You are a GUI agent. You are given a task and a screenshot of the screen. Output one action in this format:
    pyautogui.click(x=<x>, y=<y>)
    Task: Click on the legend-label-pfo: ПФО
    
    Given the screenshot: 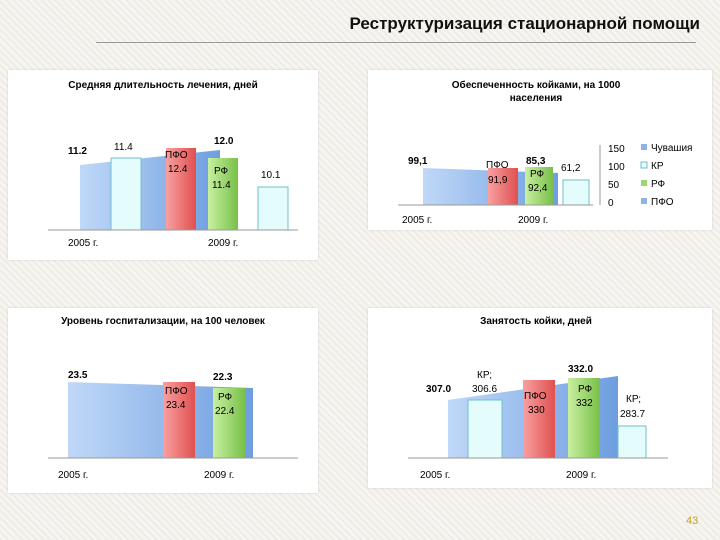 What is the action you would take?
    pyautogui.click(x=662, y=202)
    